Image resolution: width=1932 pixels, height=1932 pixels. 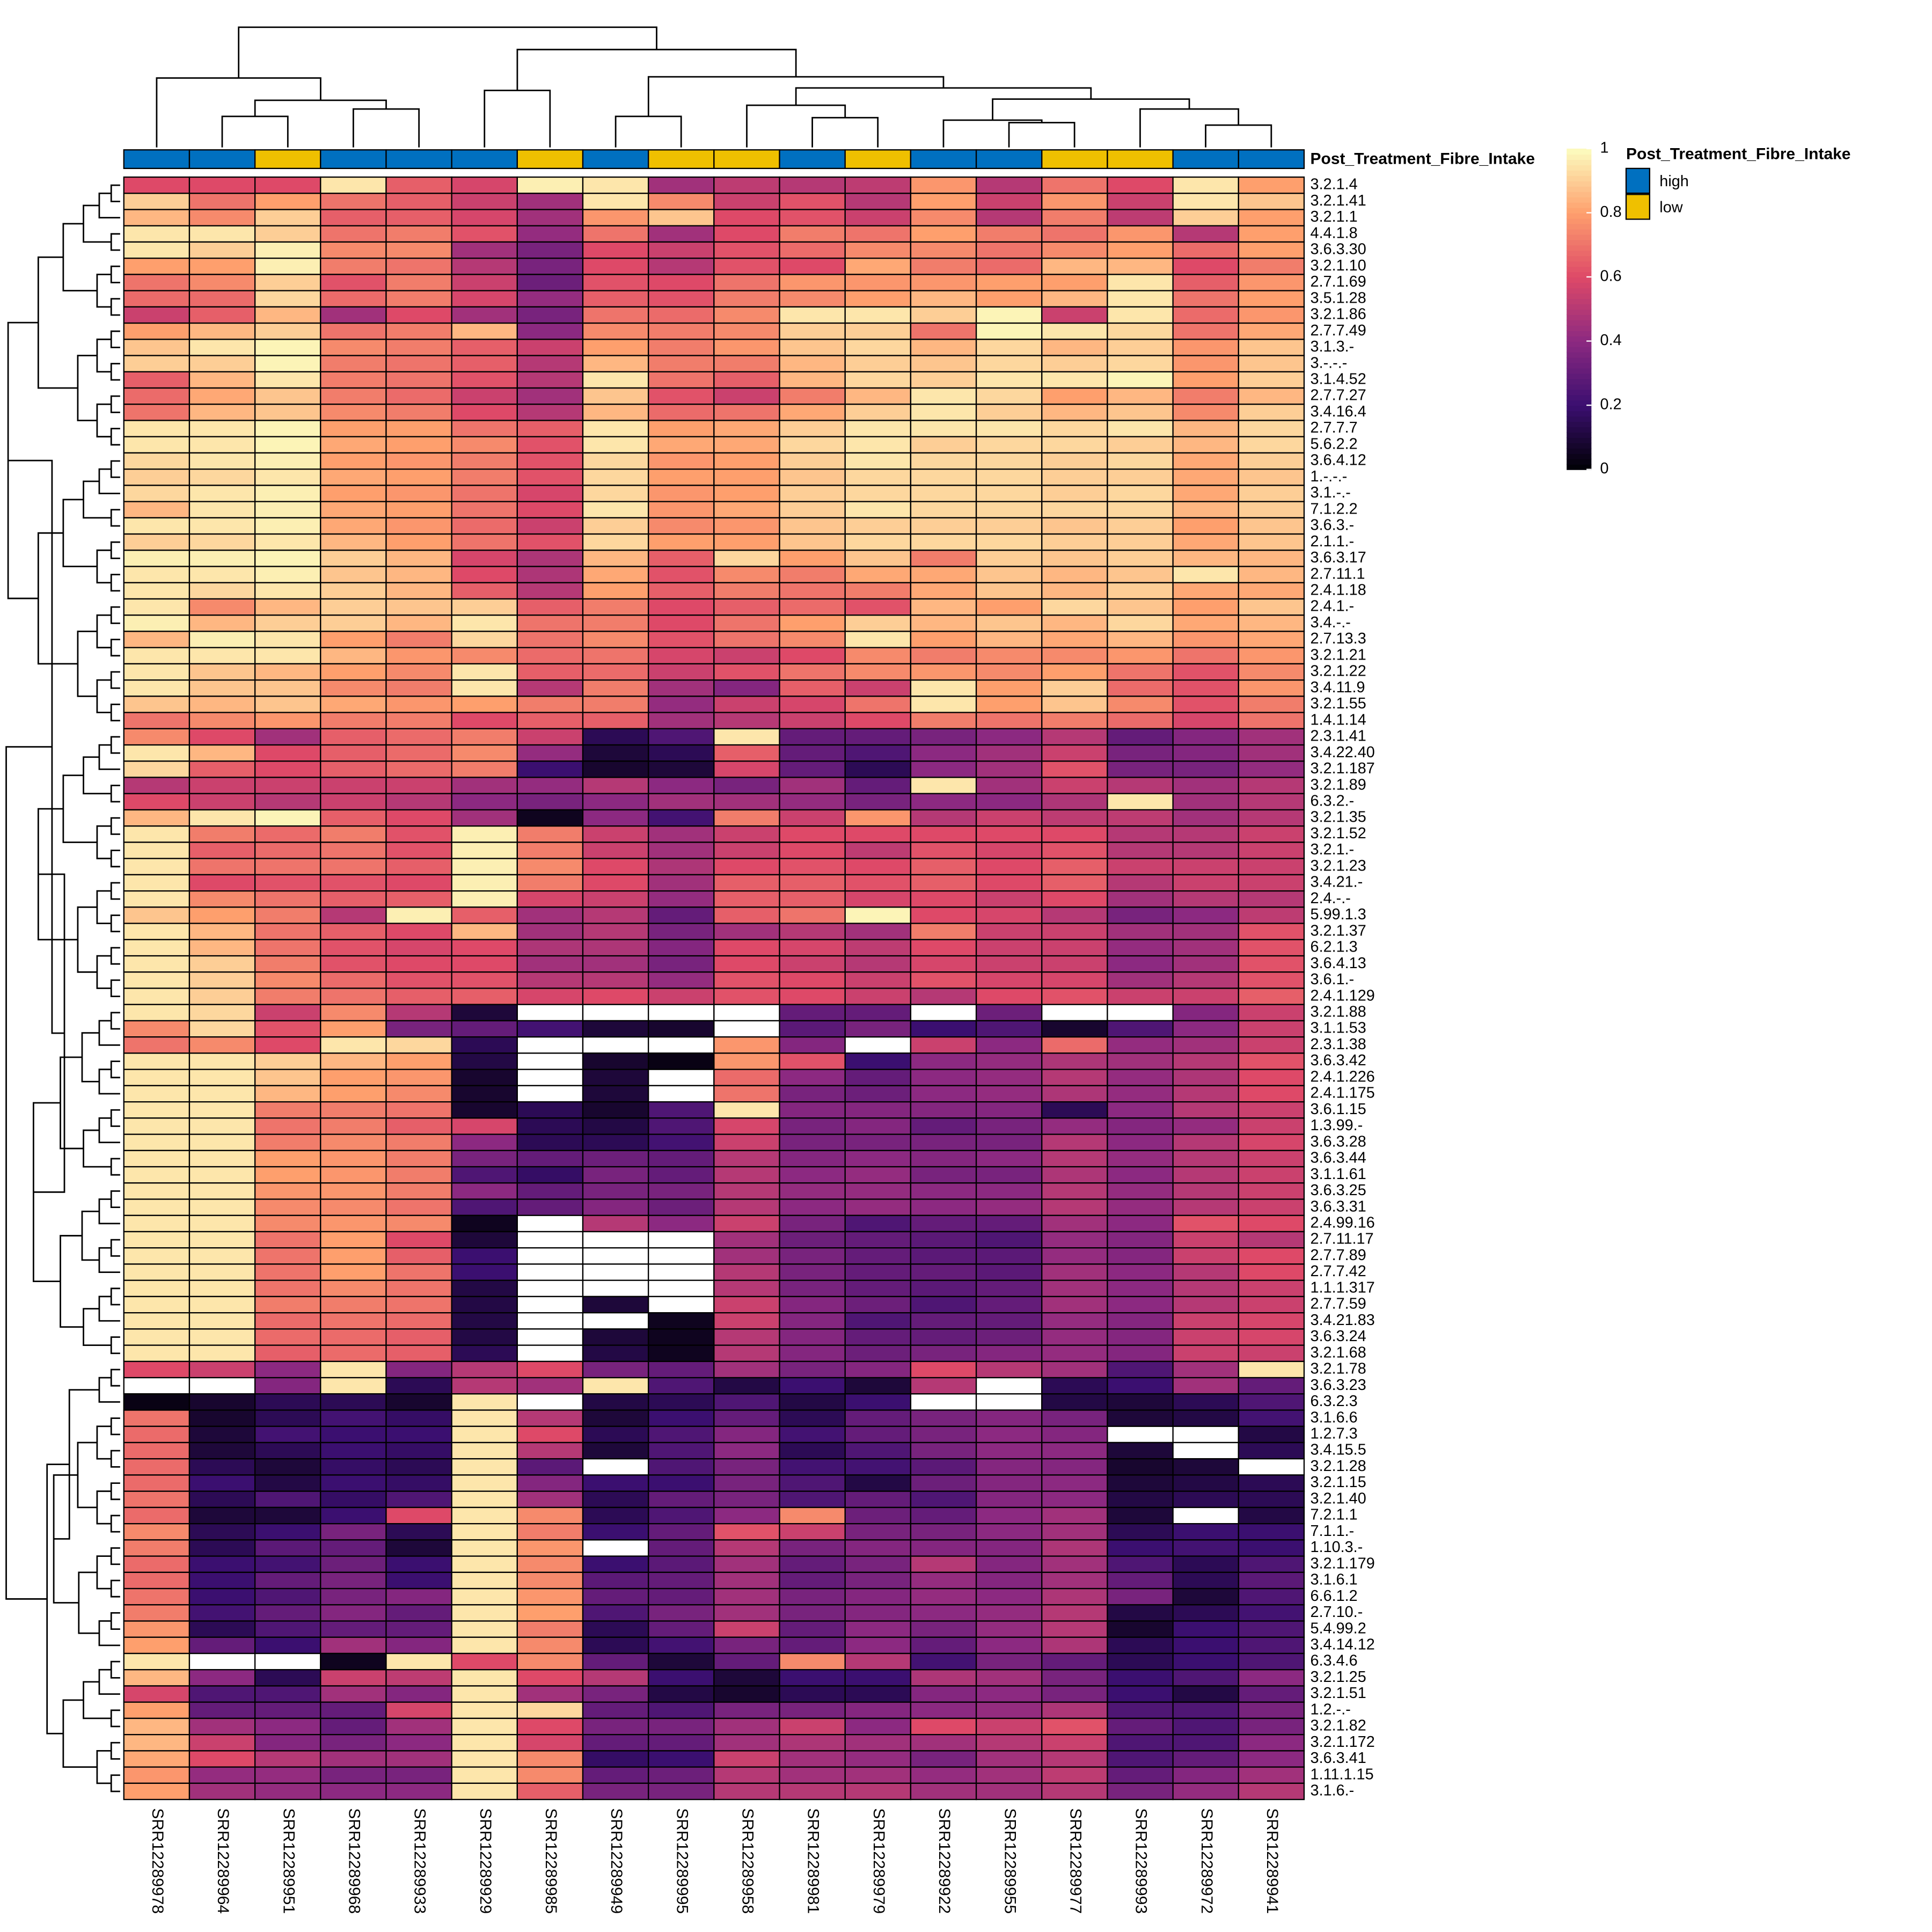 What do you see at coordinates (1338, 460) in the screenshot?
I see `row-label: 3.6.4.12` at bounding box center [1338, 460].